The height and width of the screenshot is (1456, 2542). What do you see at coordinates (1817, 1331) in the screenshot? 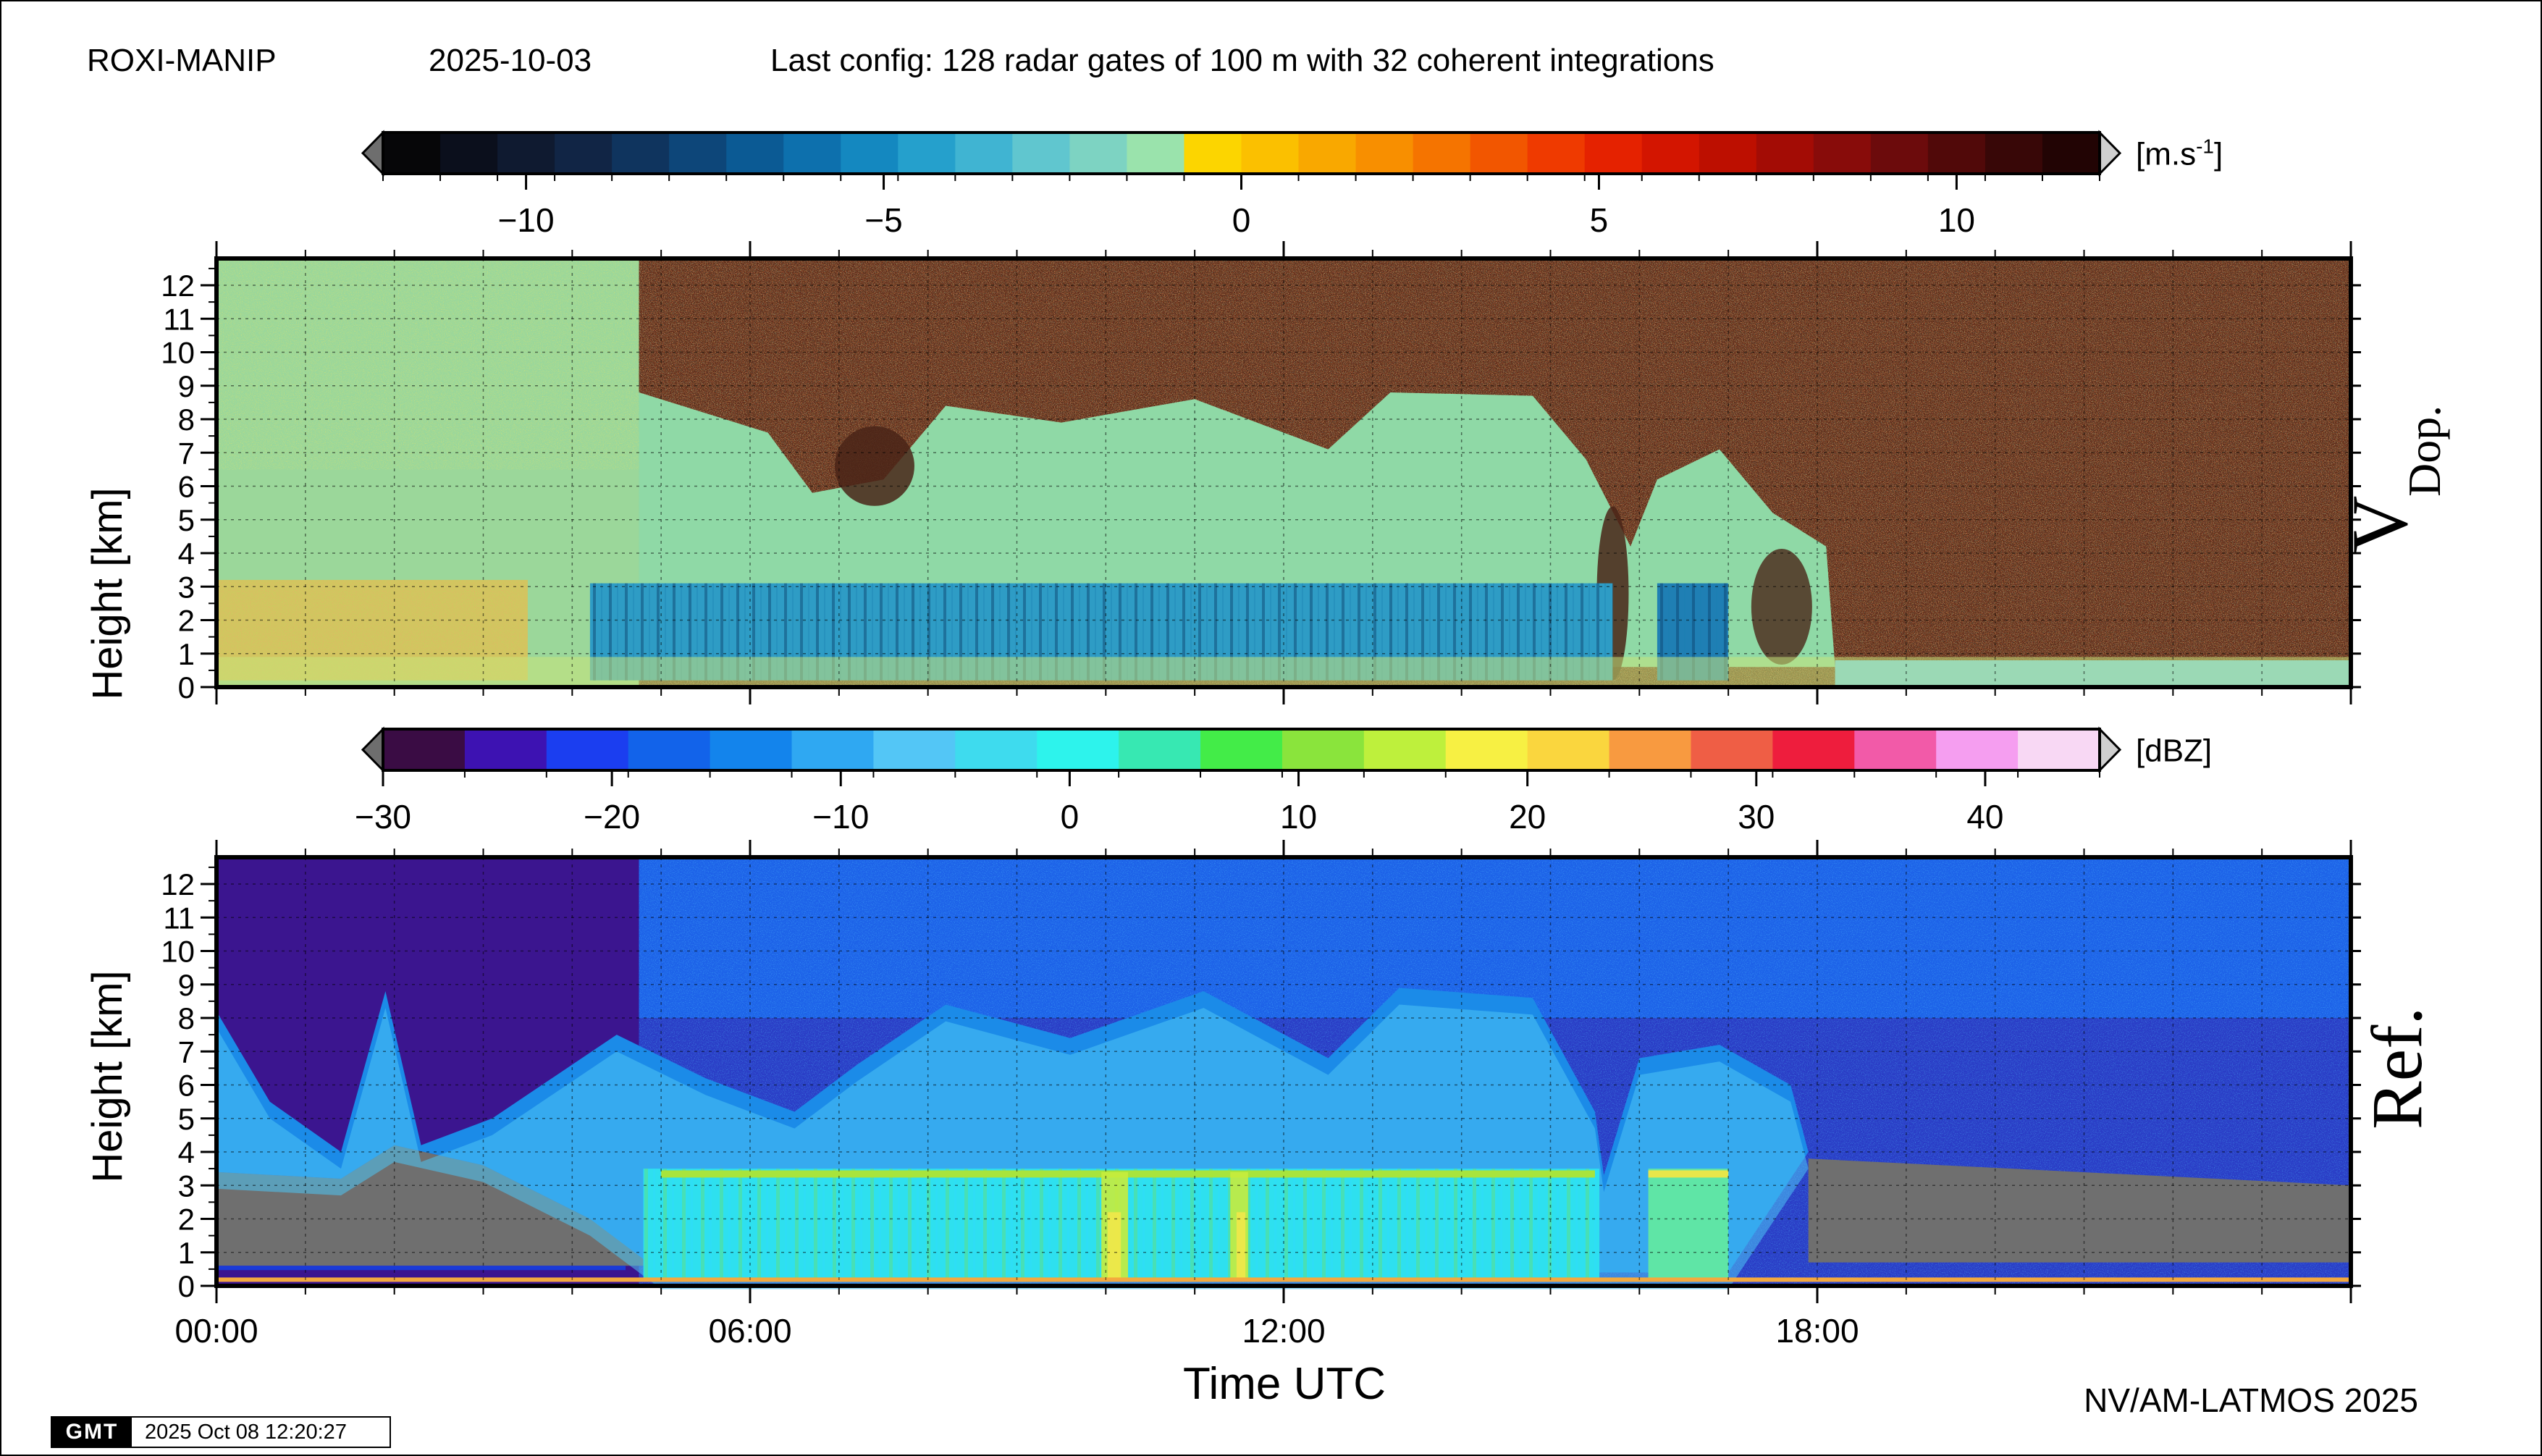
I see `x-tick-label: 18:00` at bounding box center [1817, 1331].